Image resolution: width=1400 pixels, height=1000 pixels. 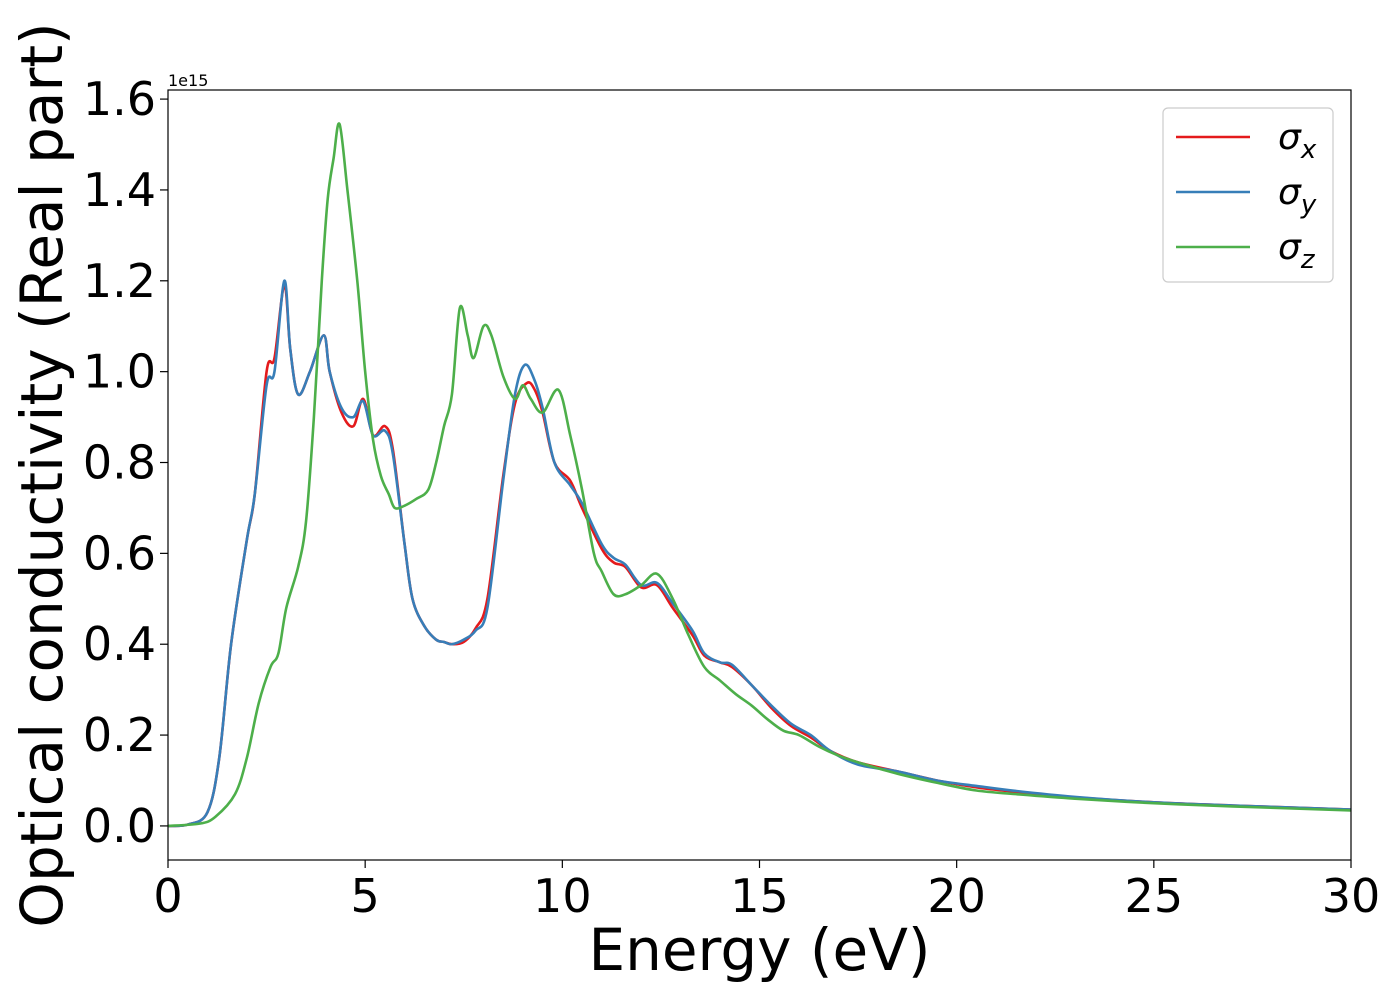 I want to click on x-tick-label: 25, so click(x=1154, y=896).